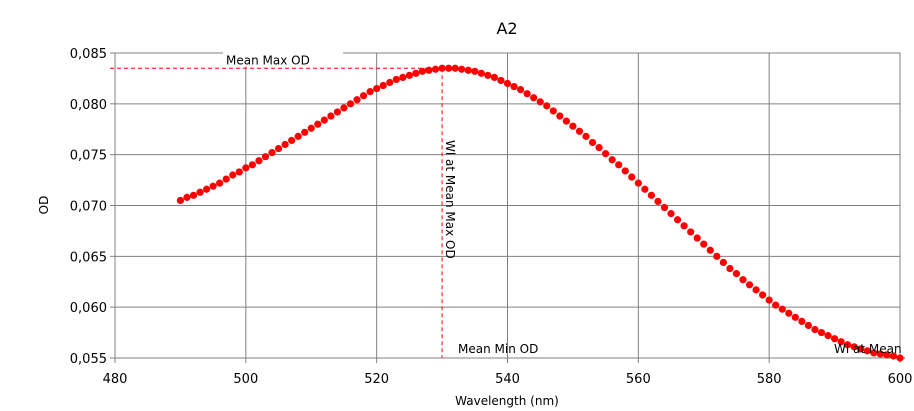  I want to click on wl-at-mean-min-label: Wl at Mean, so click(868, 349).